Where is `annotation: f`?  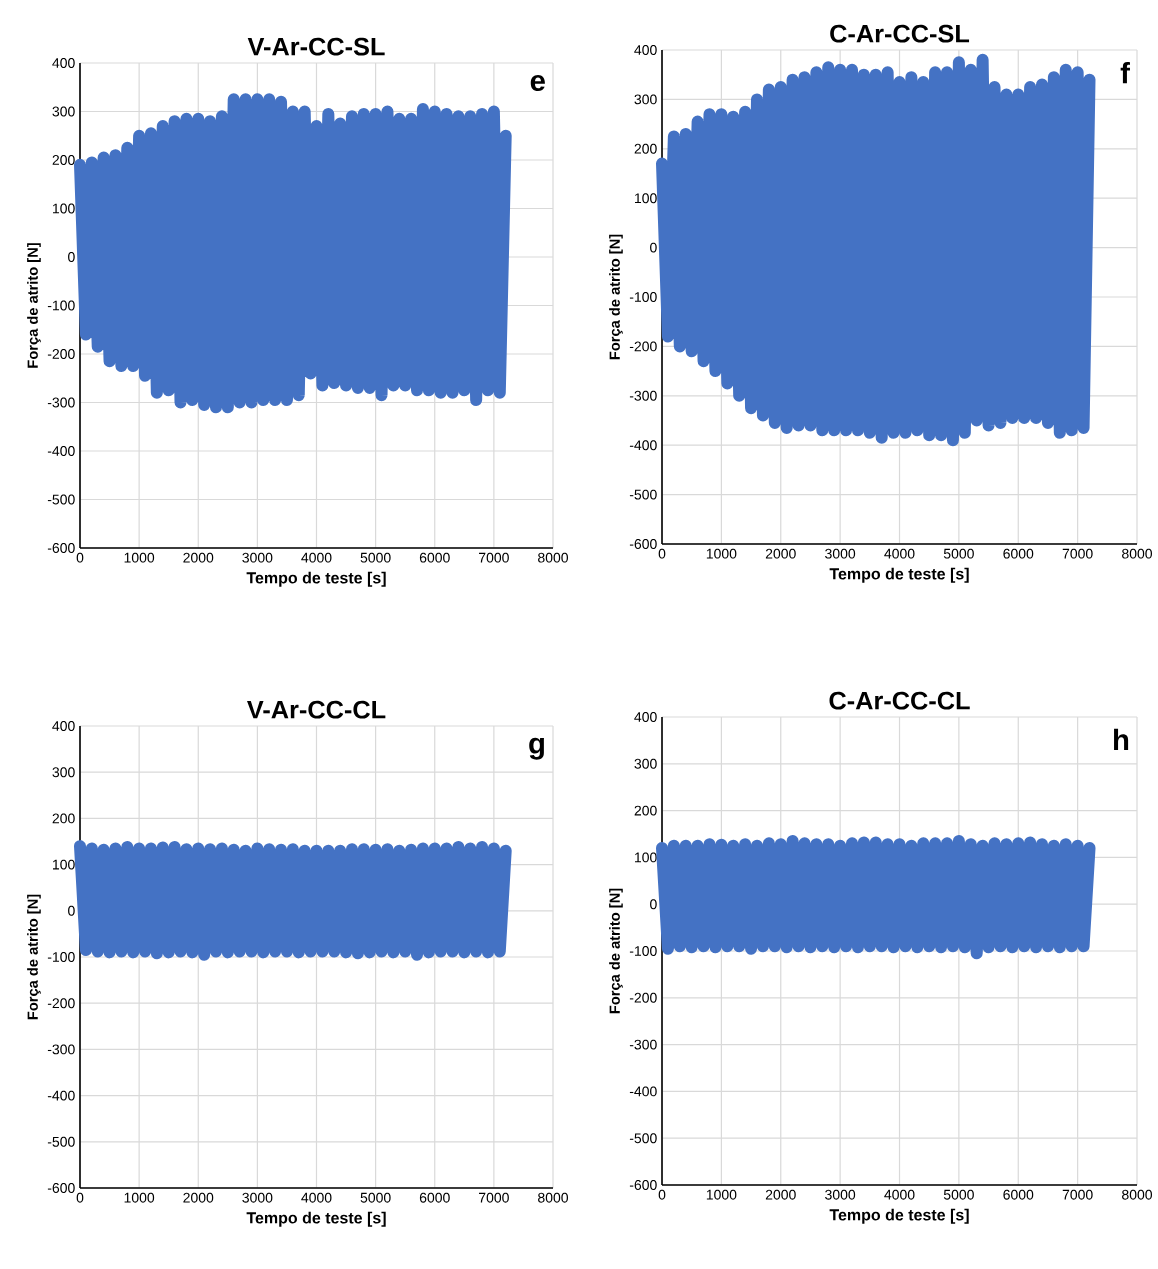
annotation: f is located at coordinates (1125, 73).